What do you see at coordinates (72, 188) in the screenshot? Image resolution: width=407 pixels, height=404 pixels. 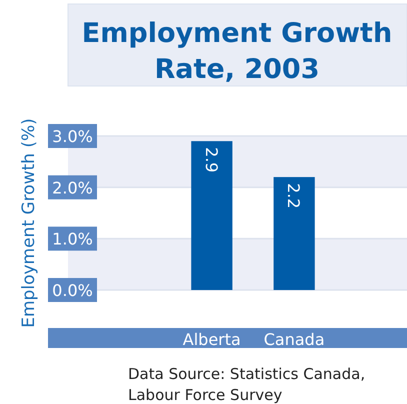 I see `y-tick-label: 2.0%` at bounding box center [72, 188].